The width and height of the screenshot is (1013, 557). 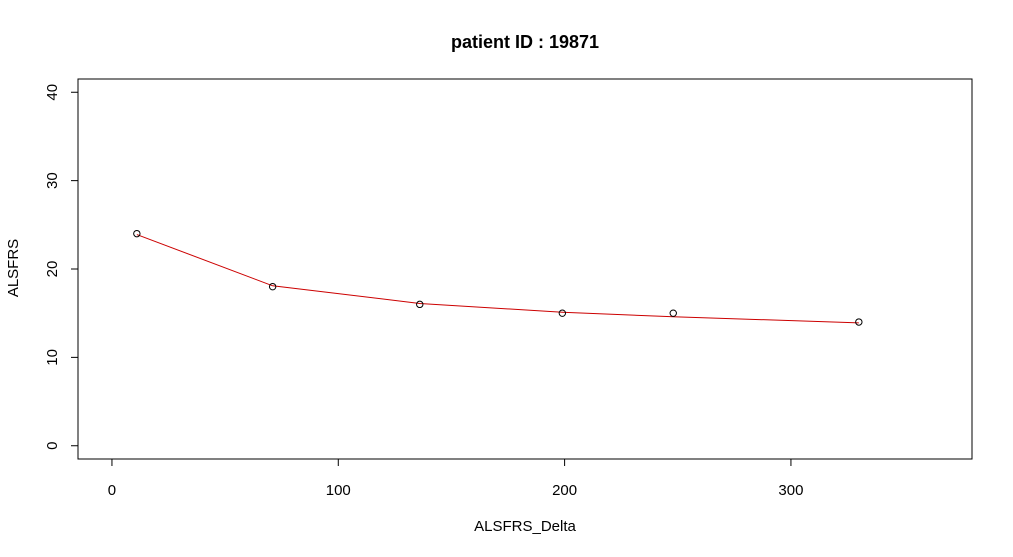 I want to click on x-tick-label: 0, so click(x=112, y=490).